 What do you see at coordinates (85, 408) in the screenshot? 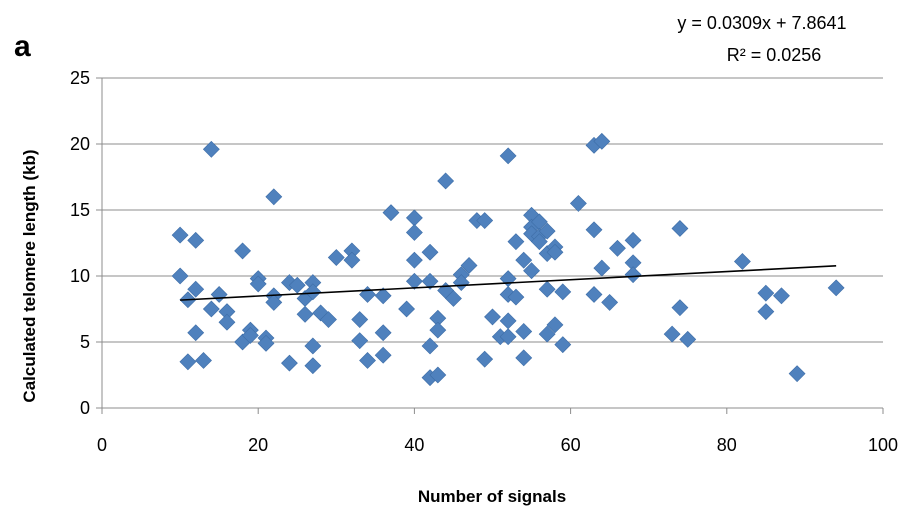
I see `y-tick-label: 0` at bounding box center [85, 408].